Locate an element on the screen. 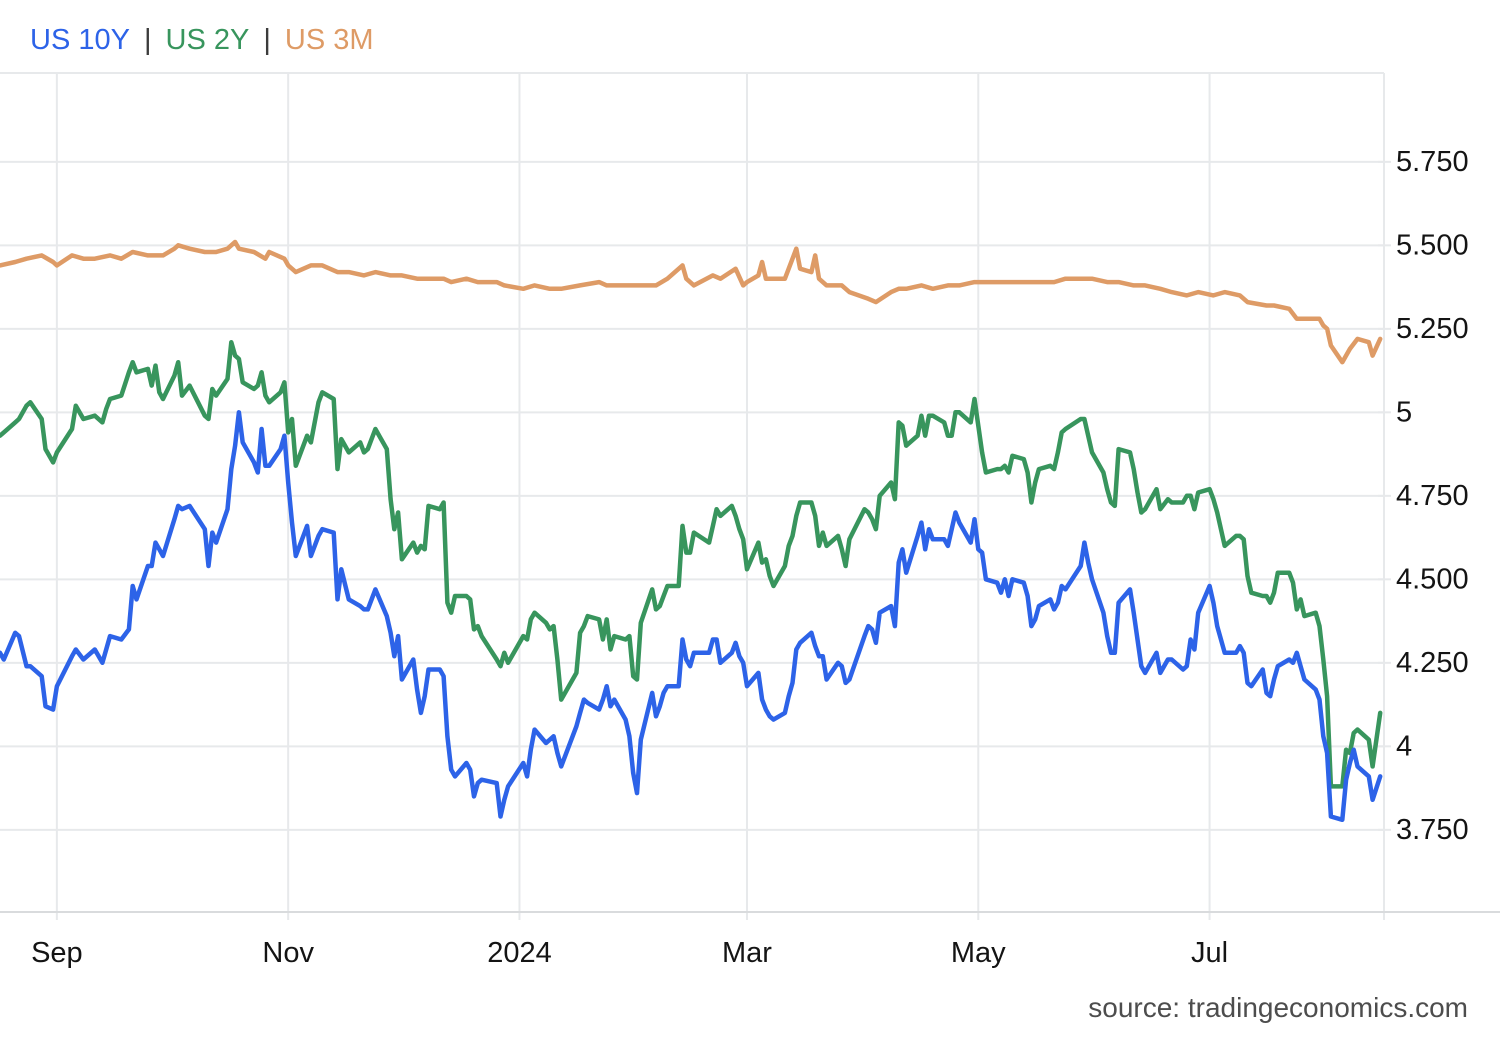 The image size is (1500, 1040). y-tick-label: 4.250 is located at coordinates (1432, 663).